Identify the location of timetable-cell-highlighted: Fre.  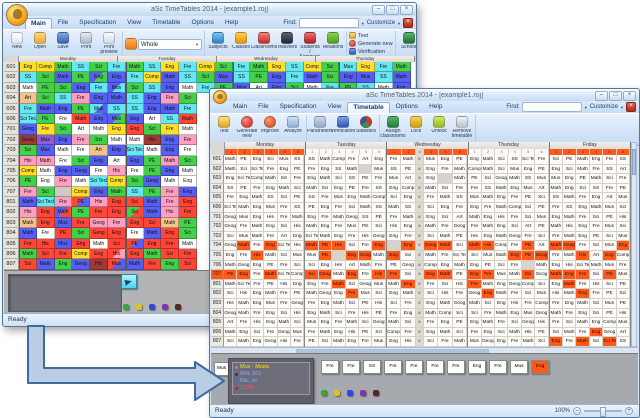
(394, 275).